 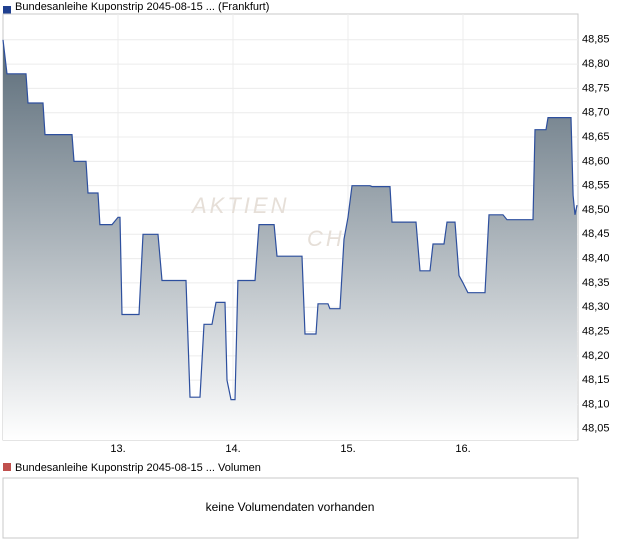 What do you see at coordinates (232, 449) in the screenshot?
I see `x-tick-label: 14.` at bounding box center [232, 449].